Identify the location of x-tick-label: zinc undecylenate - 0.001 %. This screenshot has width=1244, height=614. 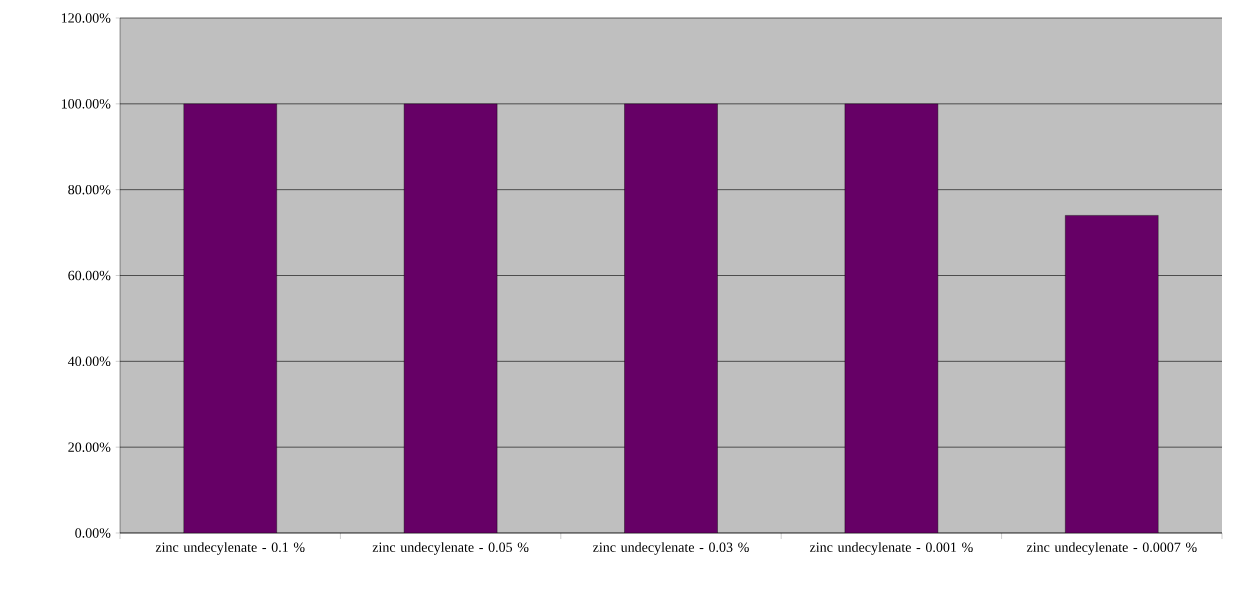
(891, 548).